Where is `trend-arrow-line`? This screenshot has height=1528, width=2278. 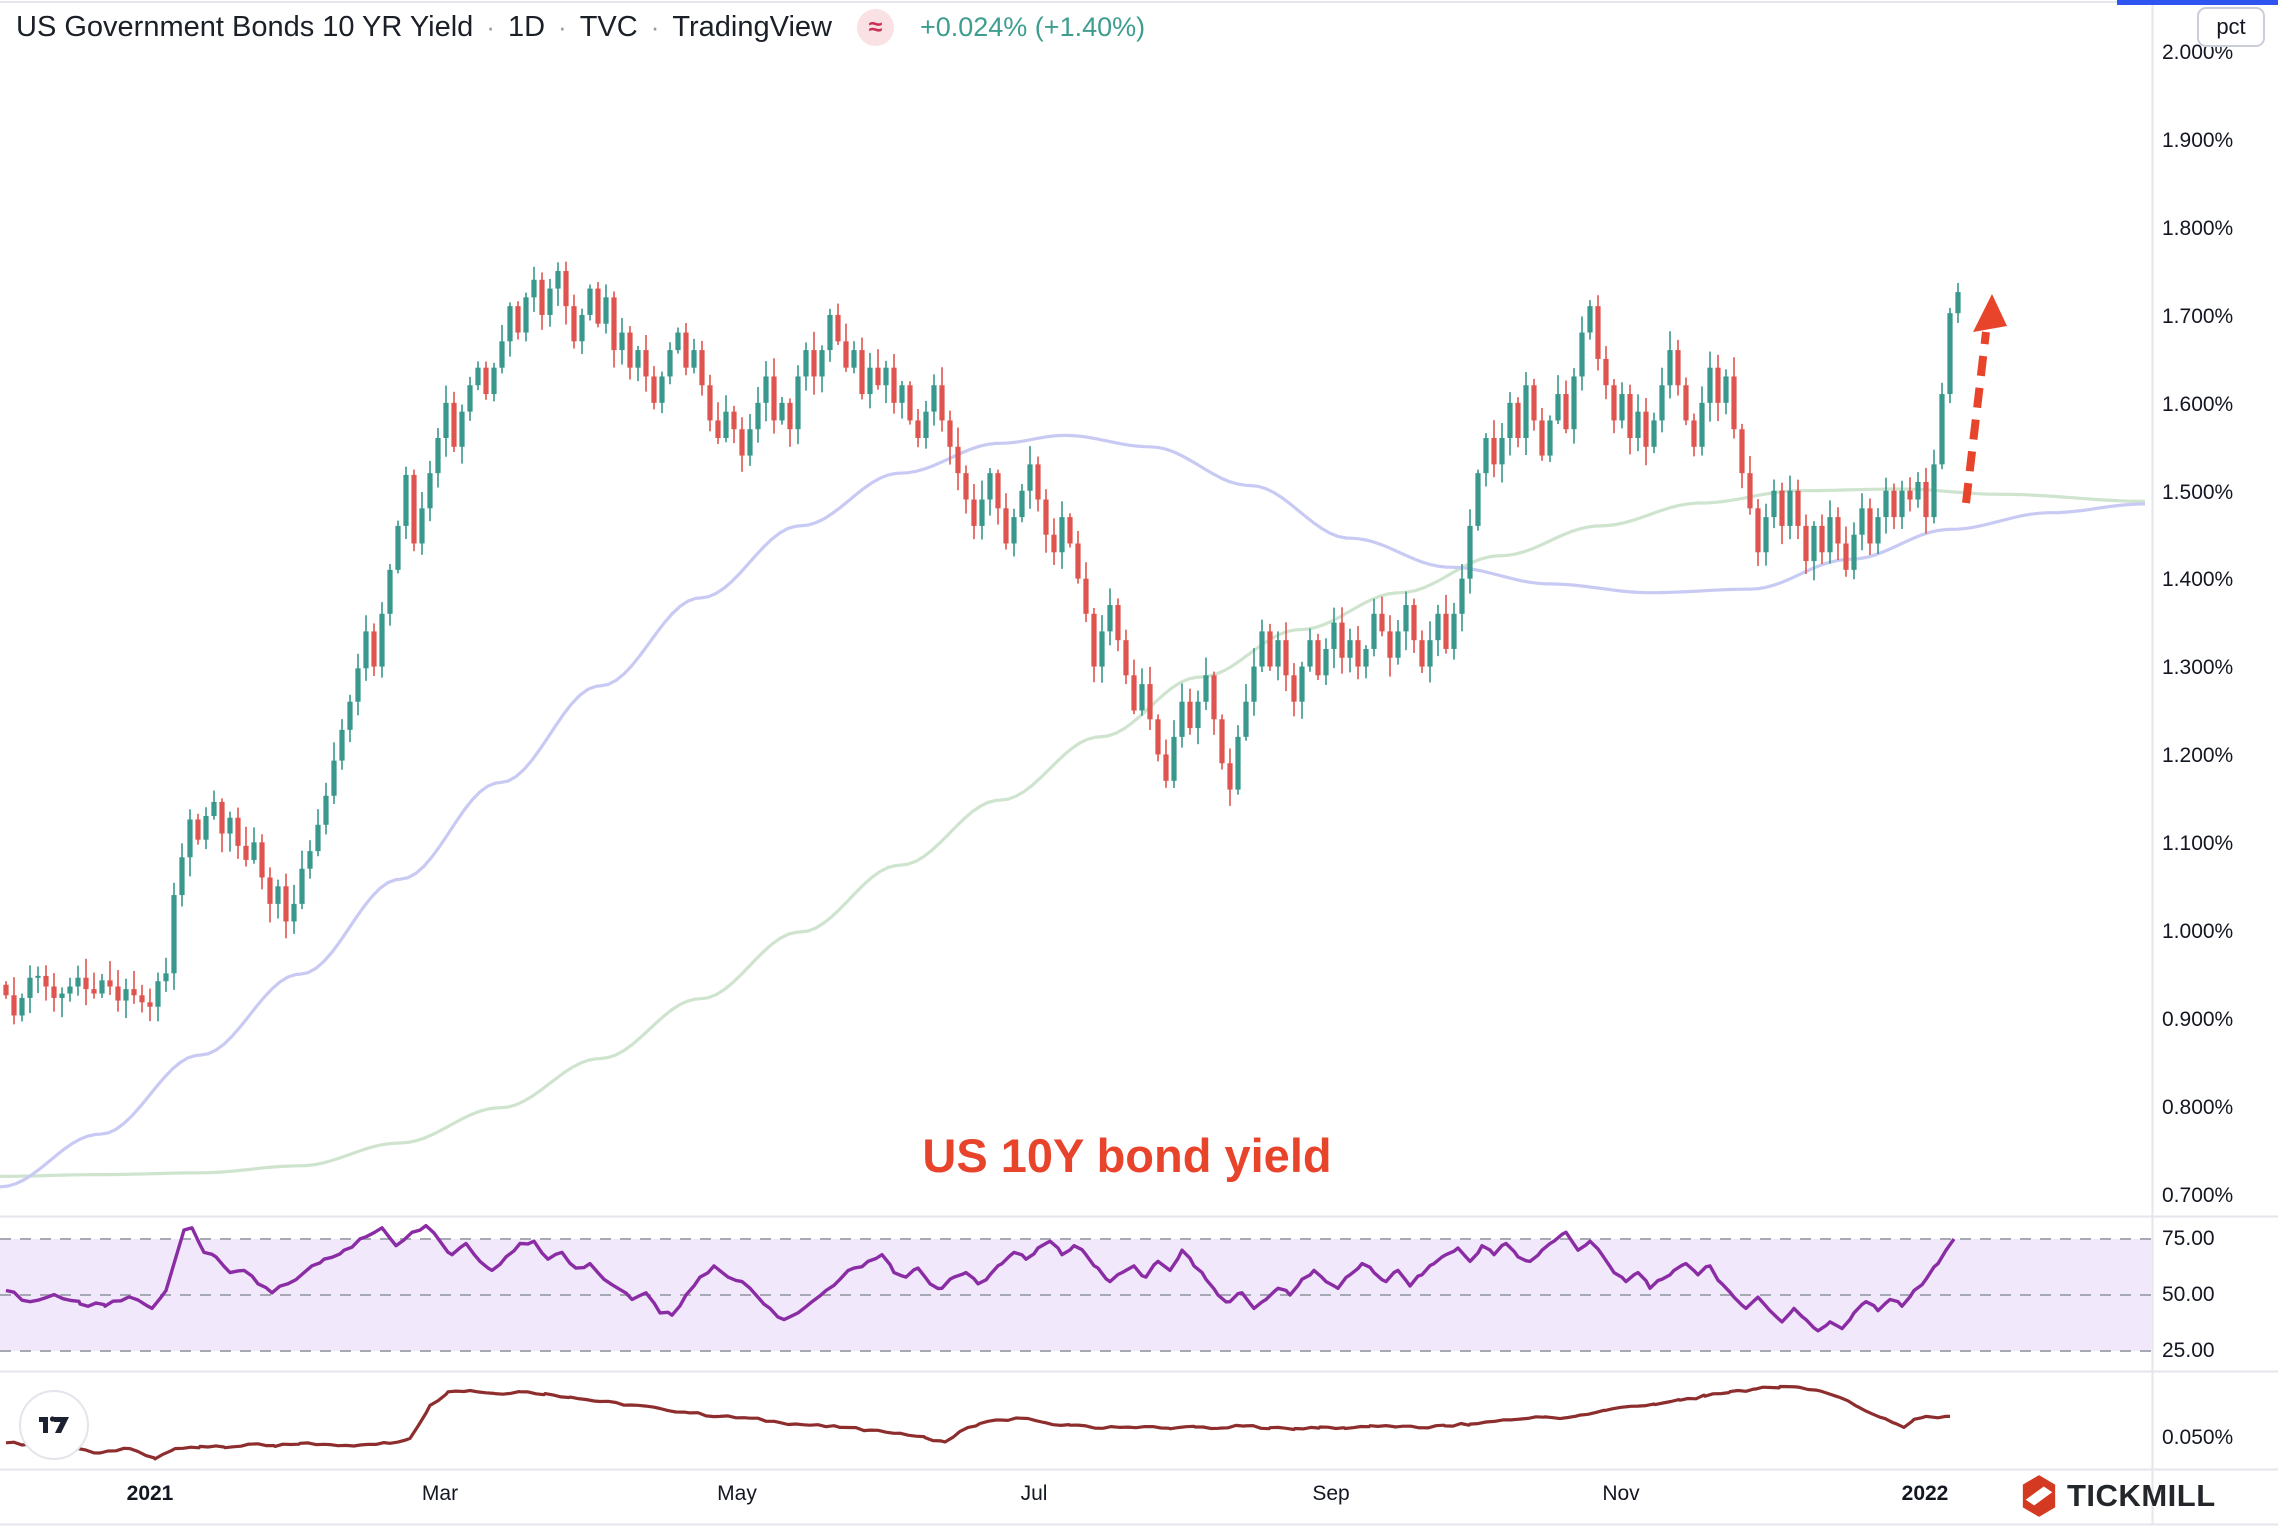
trend-arrow-line is located at coordinates (1976, 417).